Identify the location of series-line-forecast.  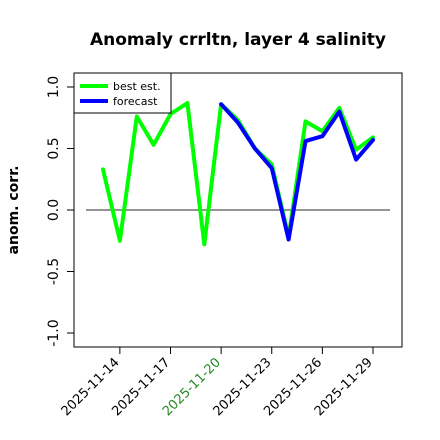
(297, 172).